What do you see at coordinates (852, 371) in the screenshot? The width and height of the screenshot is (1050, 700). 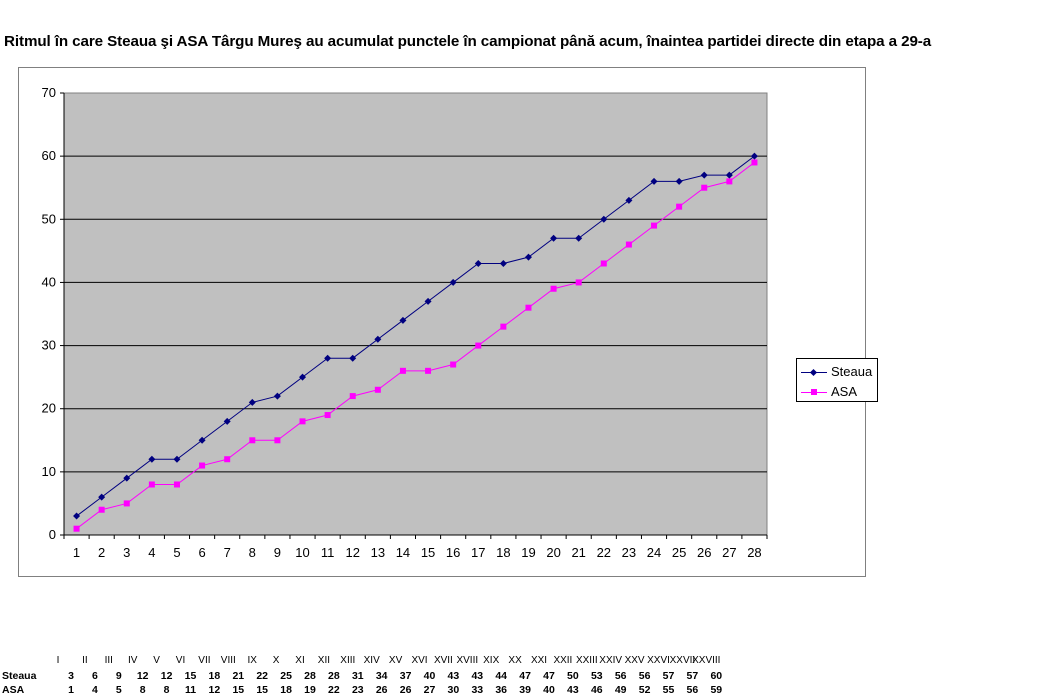 I see `legend-label: Steaua` at bounding box center [852, 371].